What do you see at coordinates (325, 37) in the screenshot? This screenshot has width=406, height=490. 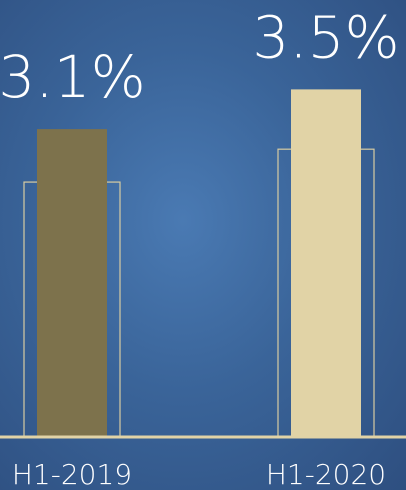 I see `data-label-h1-2020: 3.5%` at bounding box center [325, 37].